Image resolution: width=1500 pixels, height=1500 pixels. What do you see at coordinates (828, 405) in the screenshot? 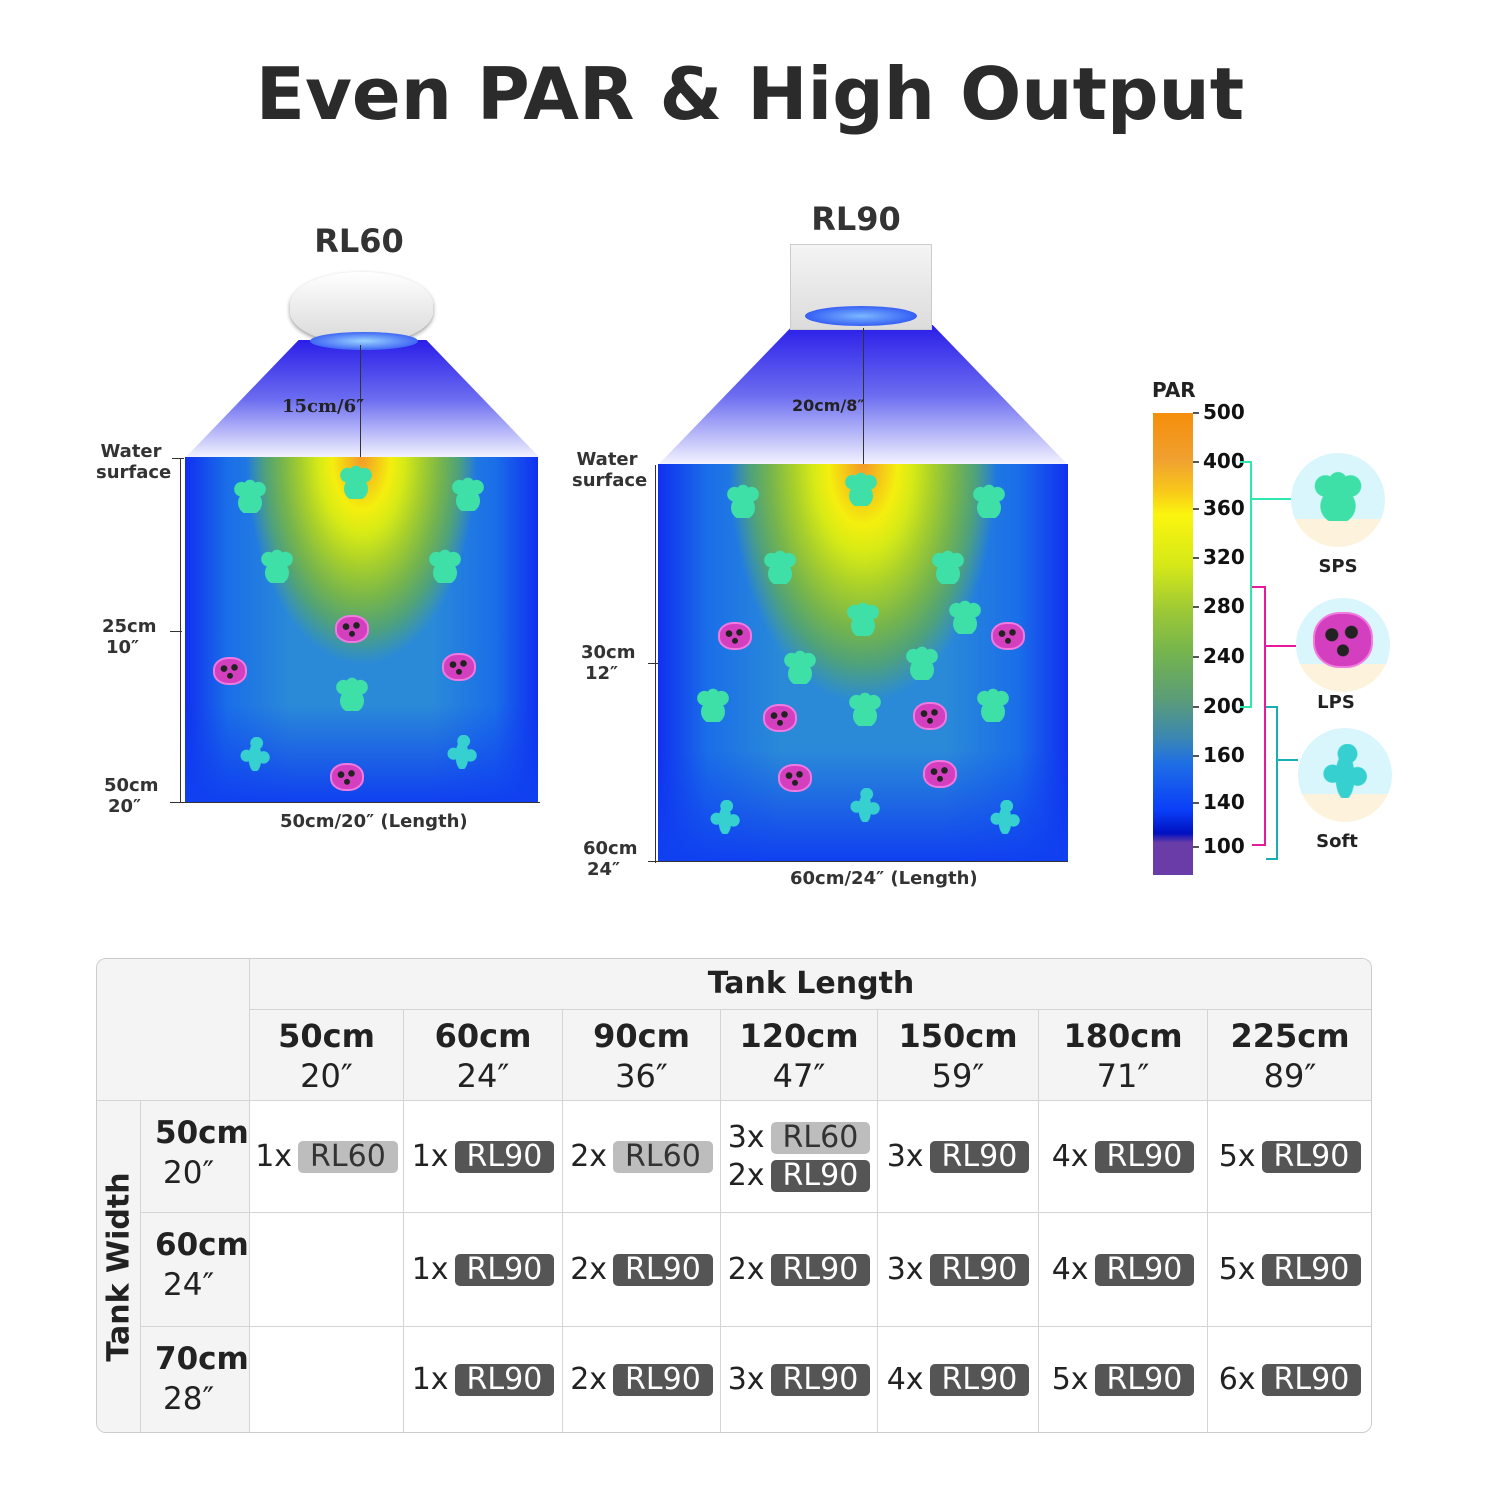
I see `rl90-height-label: 20cm/8″` at bounding box center [828, 405].